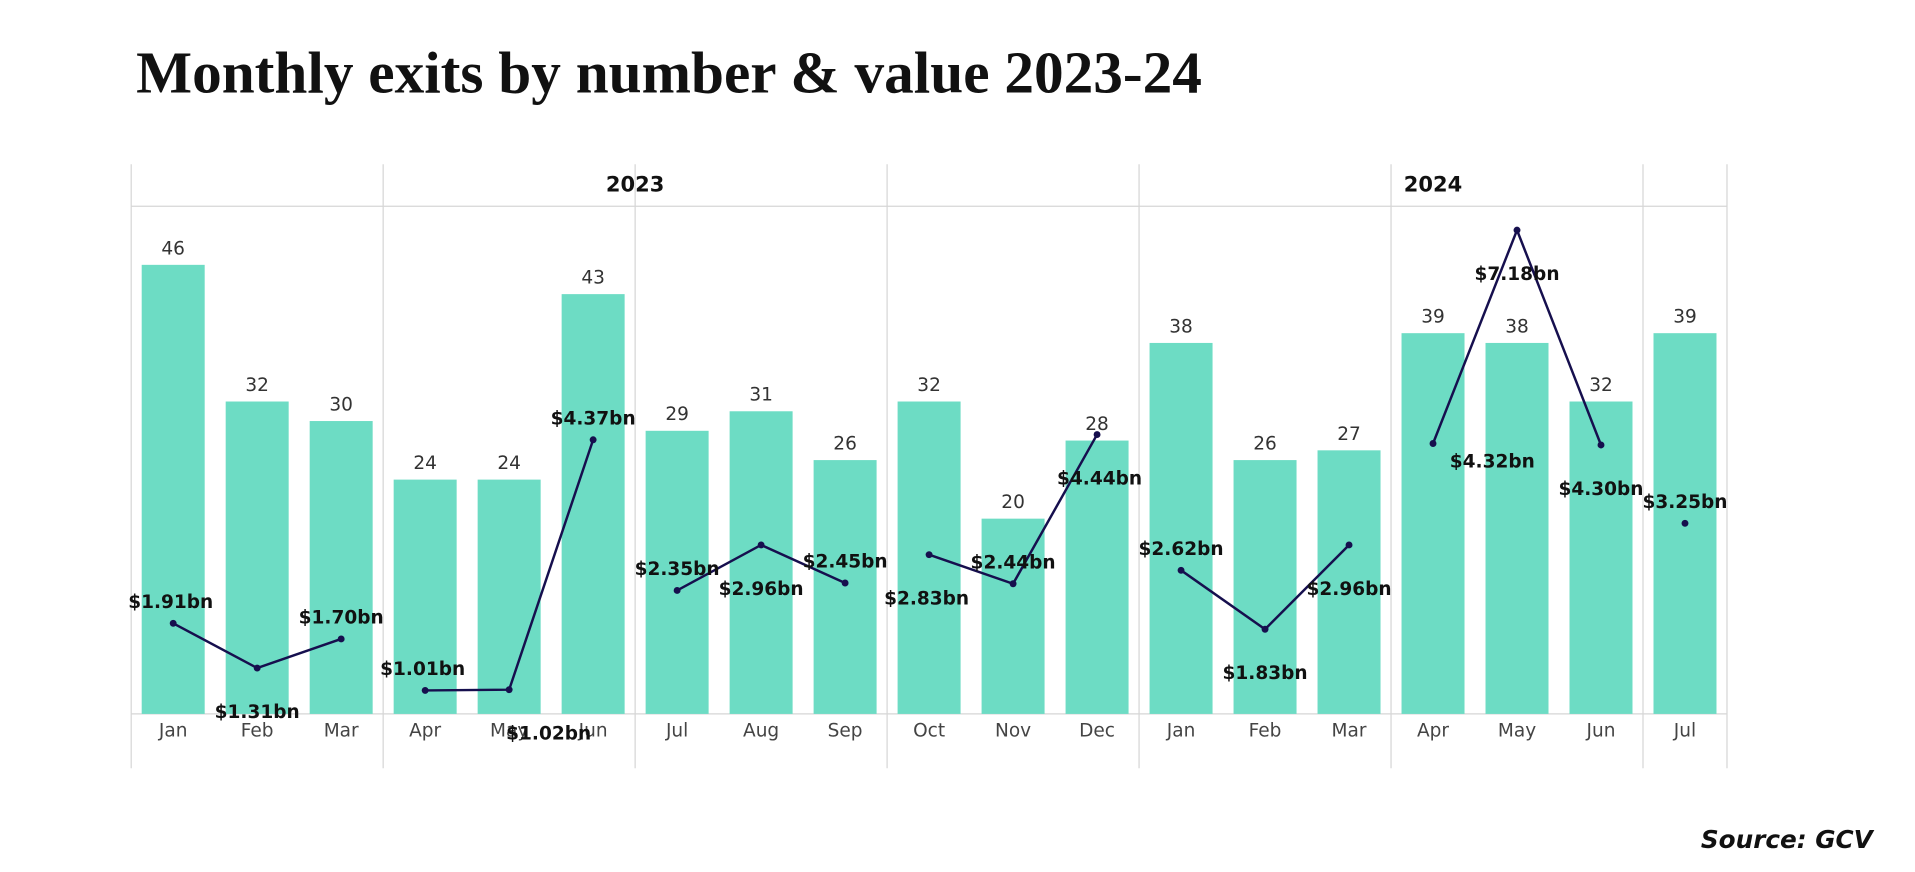 The image size is (1915, 872). I want to click on value-label: $2.45bn, so click(845, 562).